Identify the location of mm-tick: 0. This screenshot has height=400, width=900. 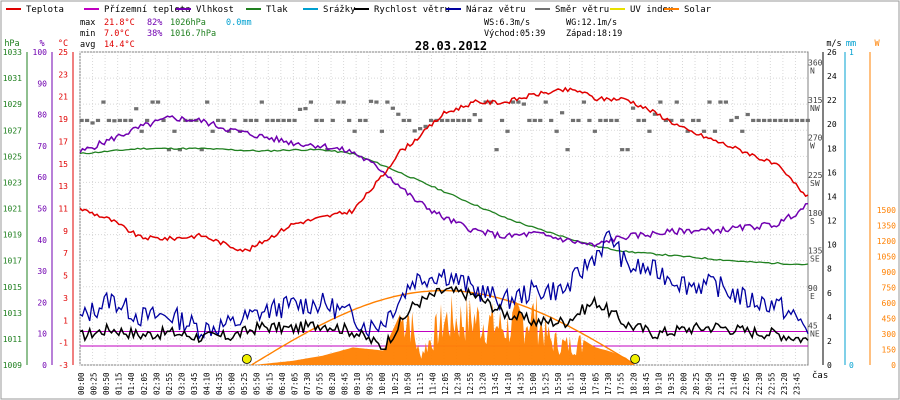
(851, 365).